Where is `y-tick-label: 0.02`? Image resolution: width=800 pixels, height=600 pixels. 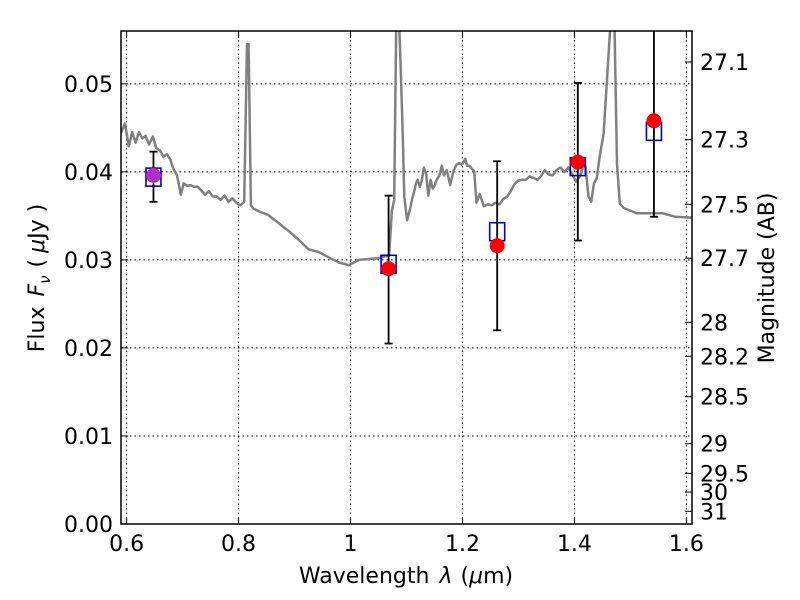
y-tick-label: 0.02 is located at coordinates (88, 349).